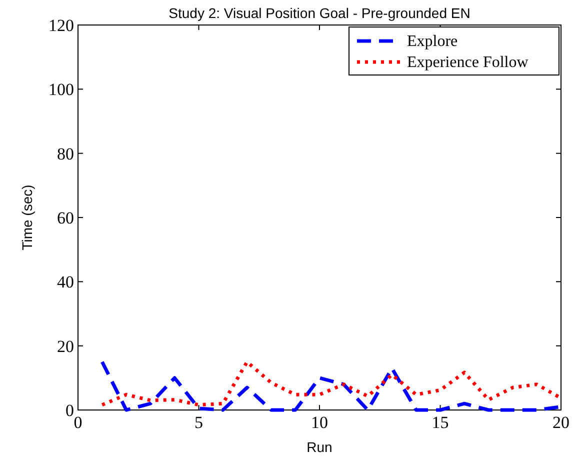 The image size is (584, 460). Describe the element at coordinates (61, 90) in the screenshot. I see `y-tick-label: 100` at that location.